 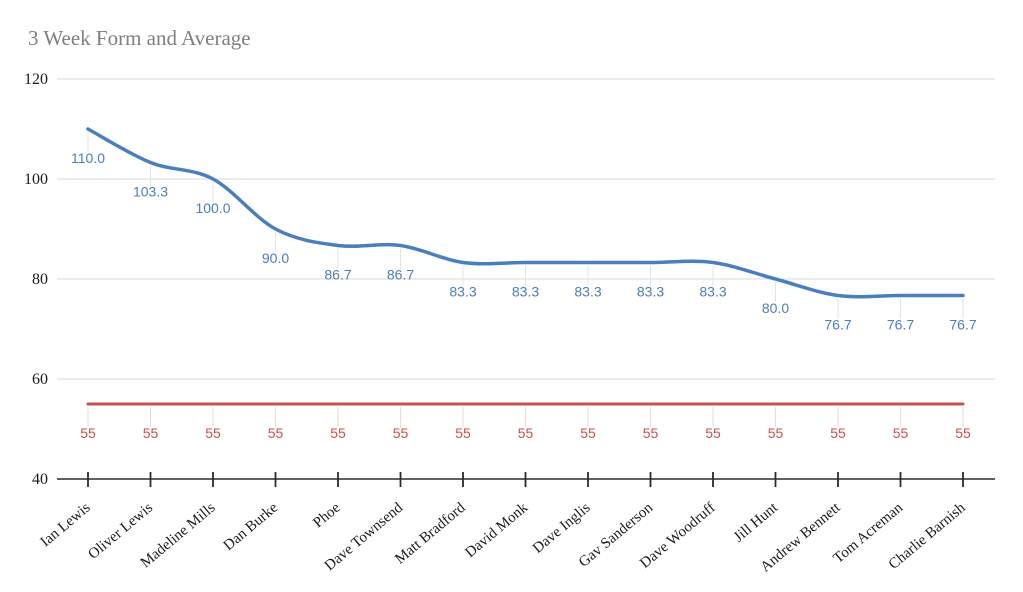 I want to click on y-axis-tick-label: 60, so click(x=40, y=379).